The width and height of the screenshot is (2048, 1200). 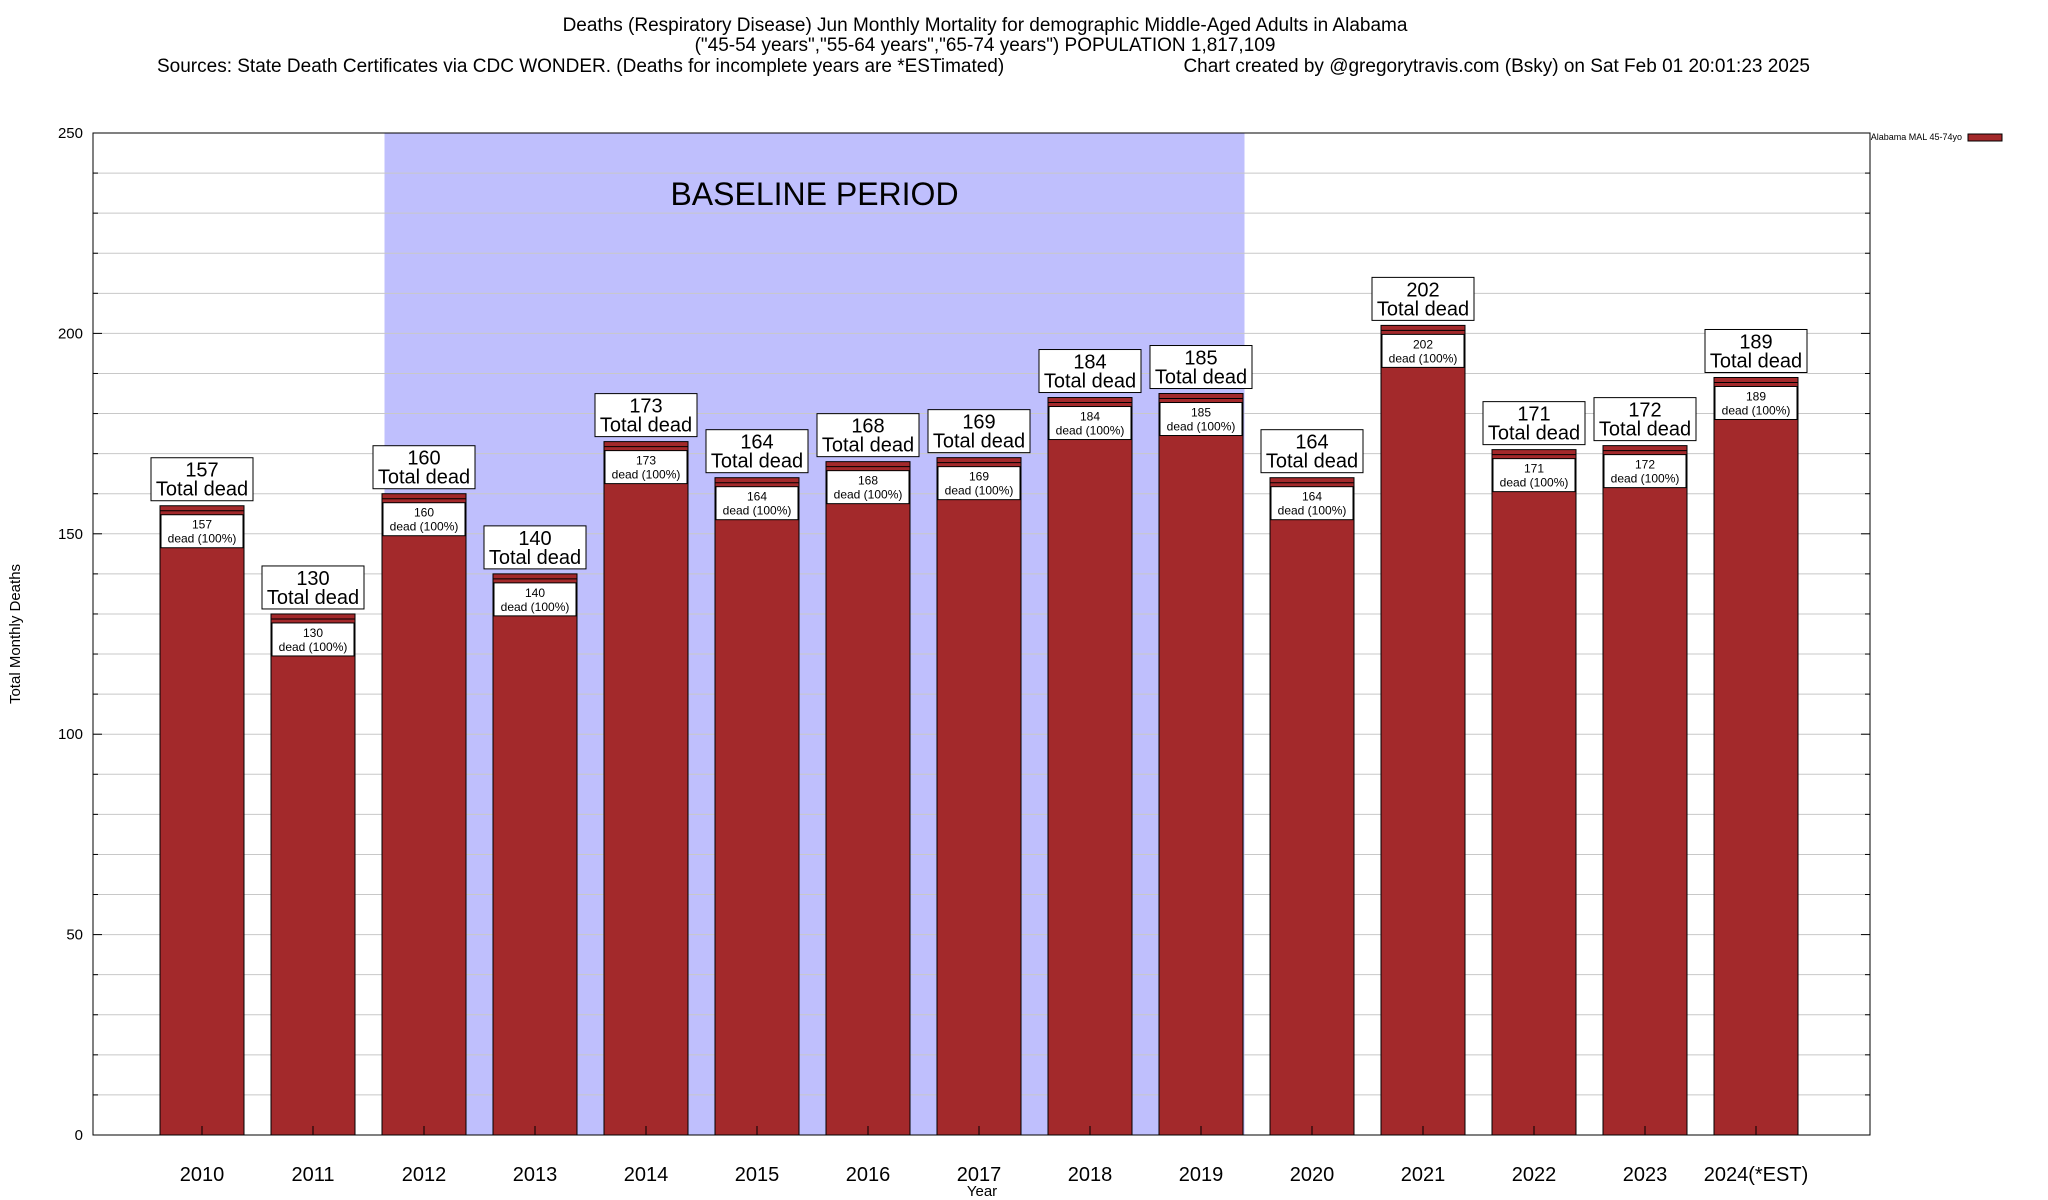 What do you see at coordinates (1423, 358) in the screenshot?
I see `bar-small-suffix-2021: dead (100%)` at bounding box center [1423, 358].